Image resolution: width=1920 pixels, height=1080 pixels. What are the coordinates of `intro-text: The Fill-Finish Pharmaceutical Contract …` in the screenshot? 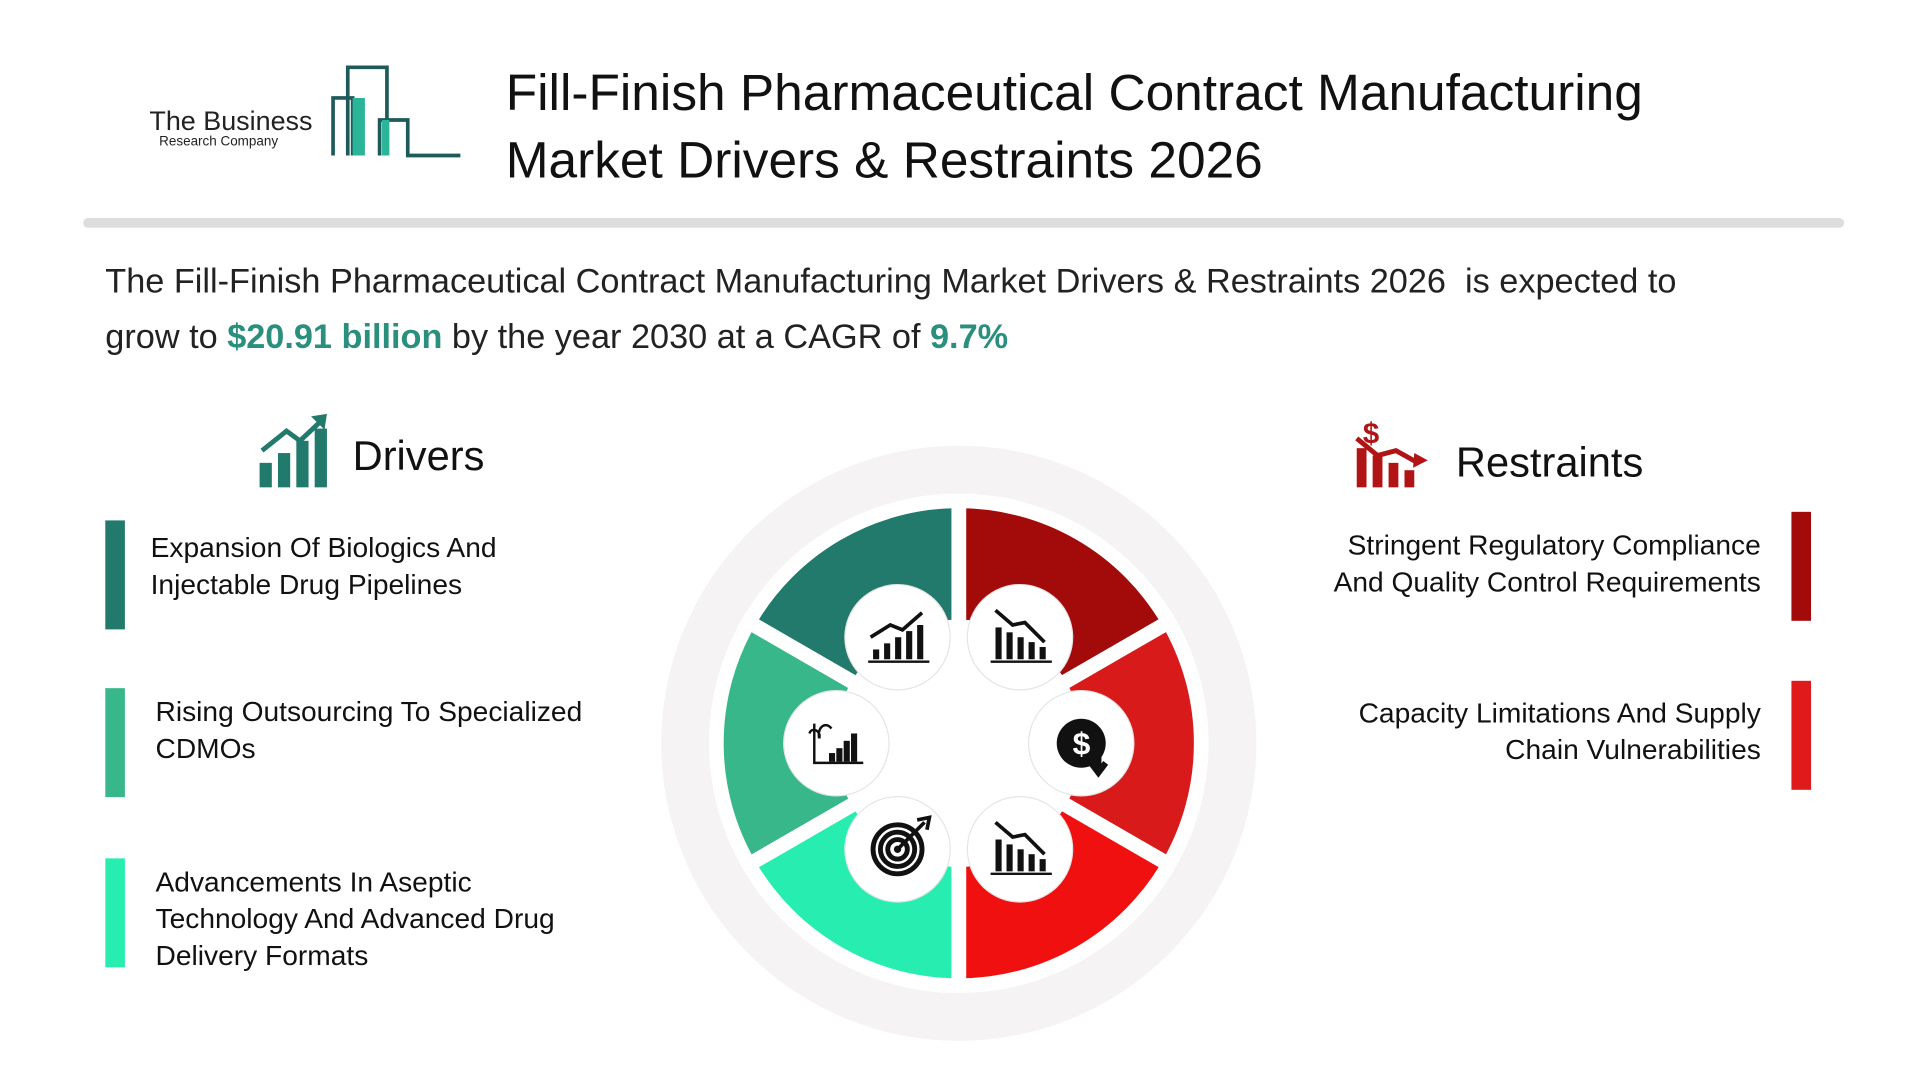 It's located at (890, 282).